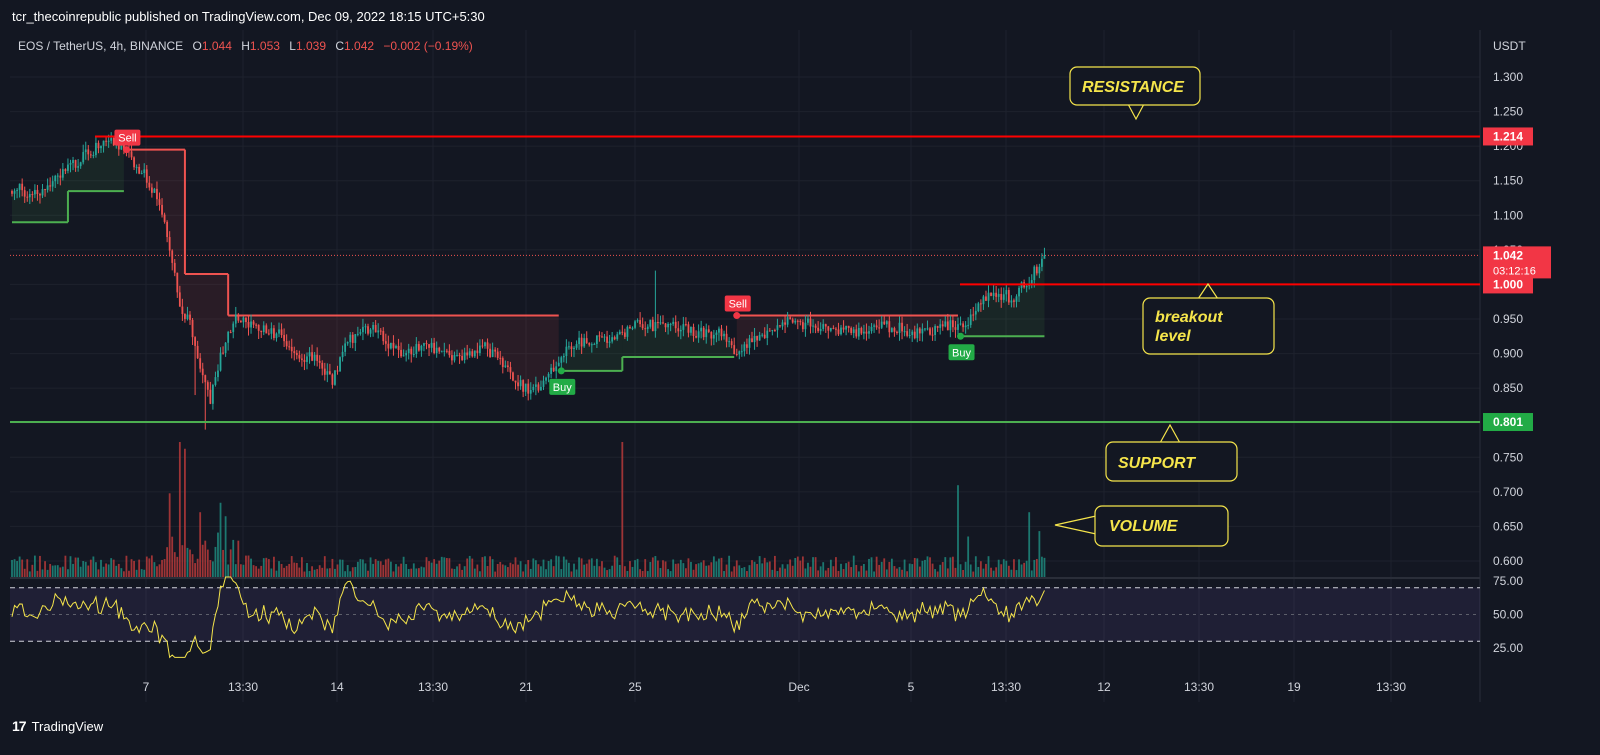 This screenshot has height=755, width=1600. Describe the element at coordinates (57, 726) in the screenshot. I see `tradingview-logo: 17 TradingView` at that location.